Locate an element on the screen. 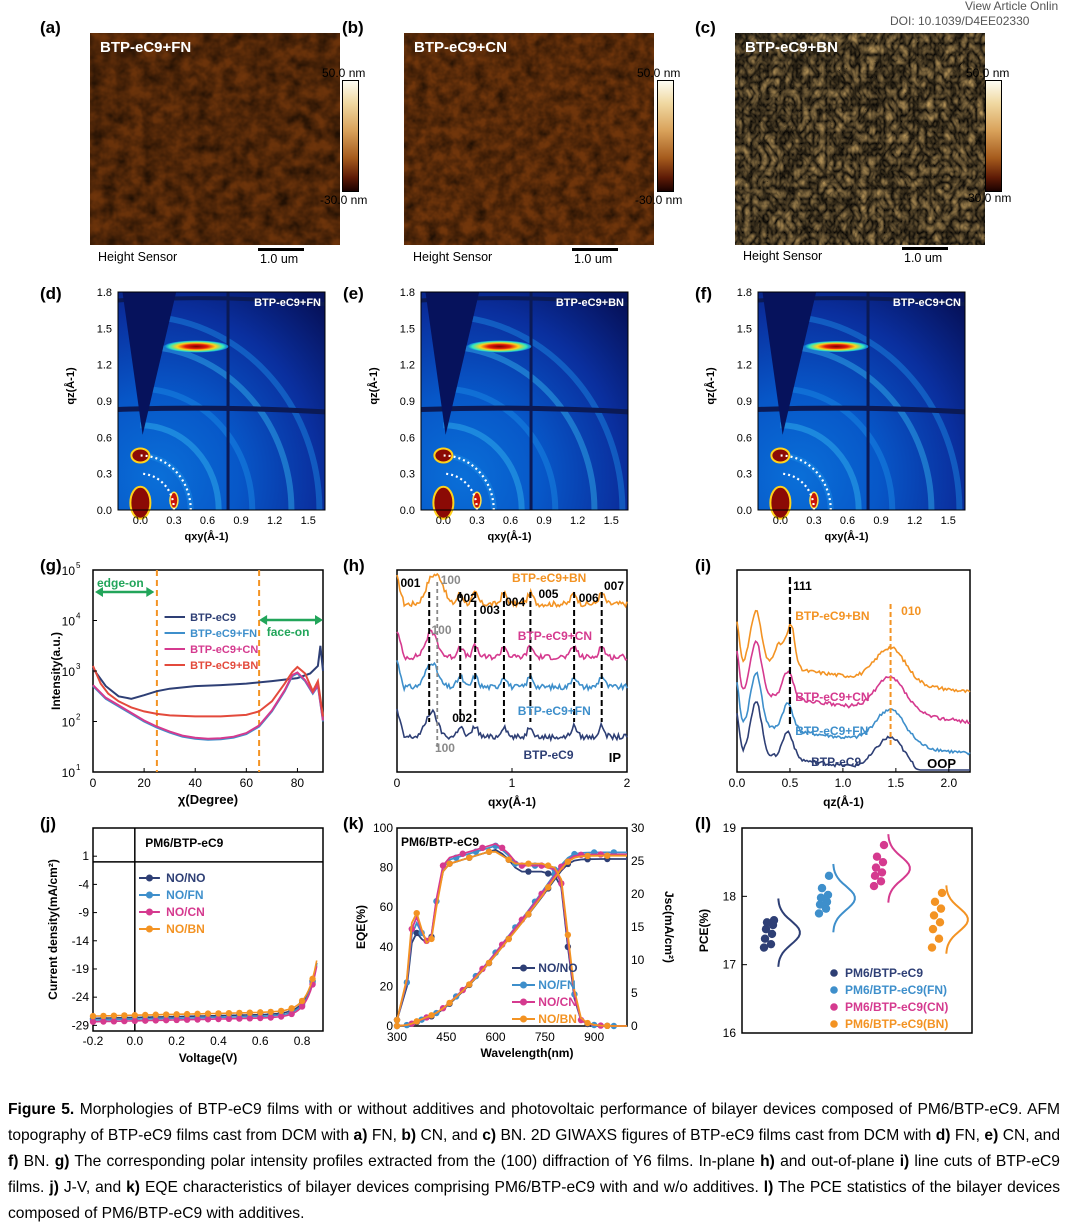  y-tick-exponent: 2 is located at coordinates (78, 717).